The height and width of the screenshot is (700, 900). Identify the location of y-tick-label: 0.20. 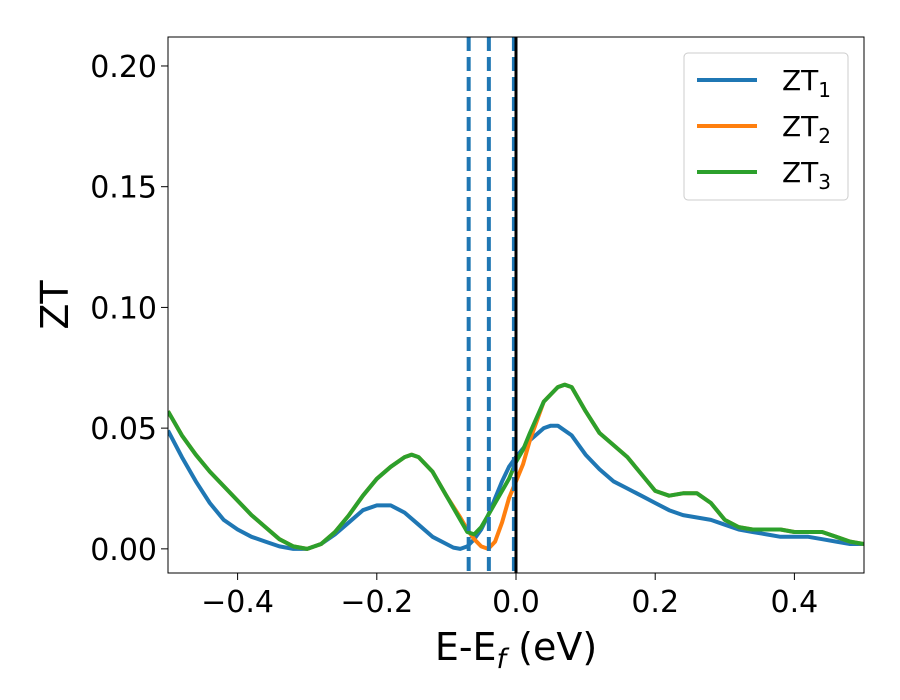
(123, 67).